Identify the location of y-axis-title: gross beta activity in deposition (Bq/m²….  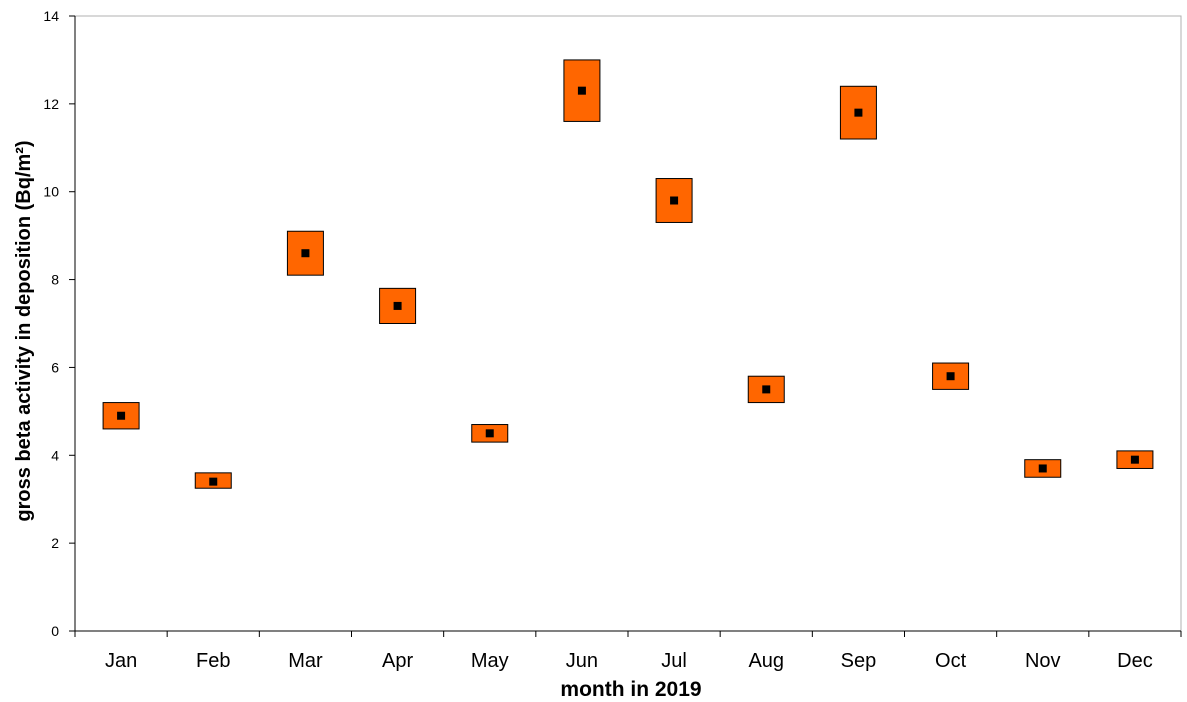
(24, 330).